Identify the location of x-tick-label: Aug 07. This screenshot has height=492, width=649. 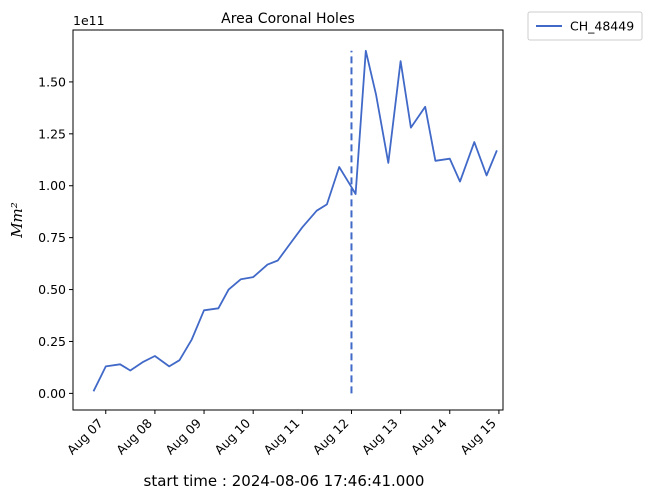
(85, 437).